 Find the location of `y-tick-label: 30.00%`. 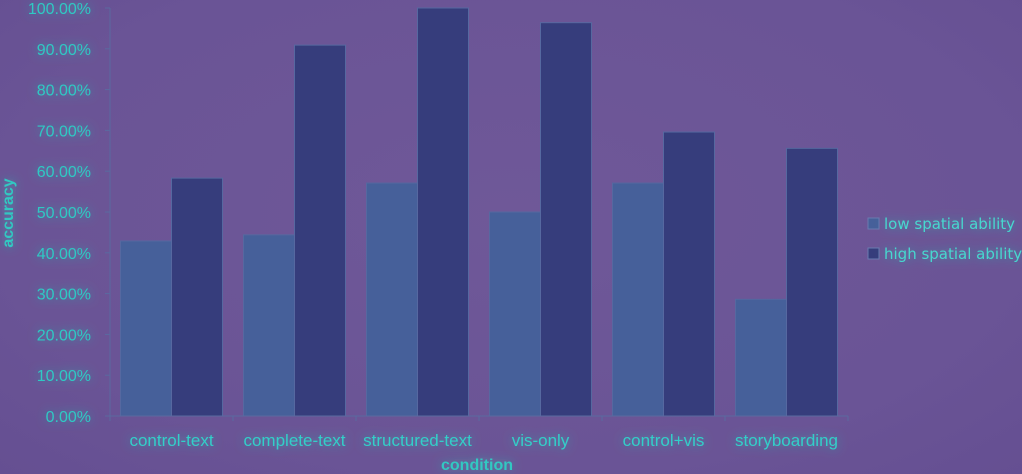

y-tick-label: 30.00% is located at coordinates (64, 295).